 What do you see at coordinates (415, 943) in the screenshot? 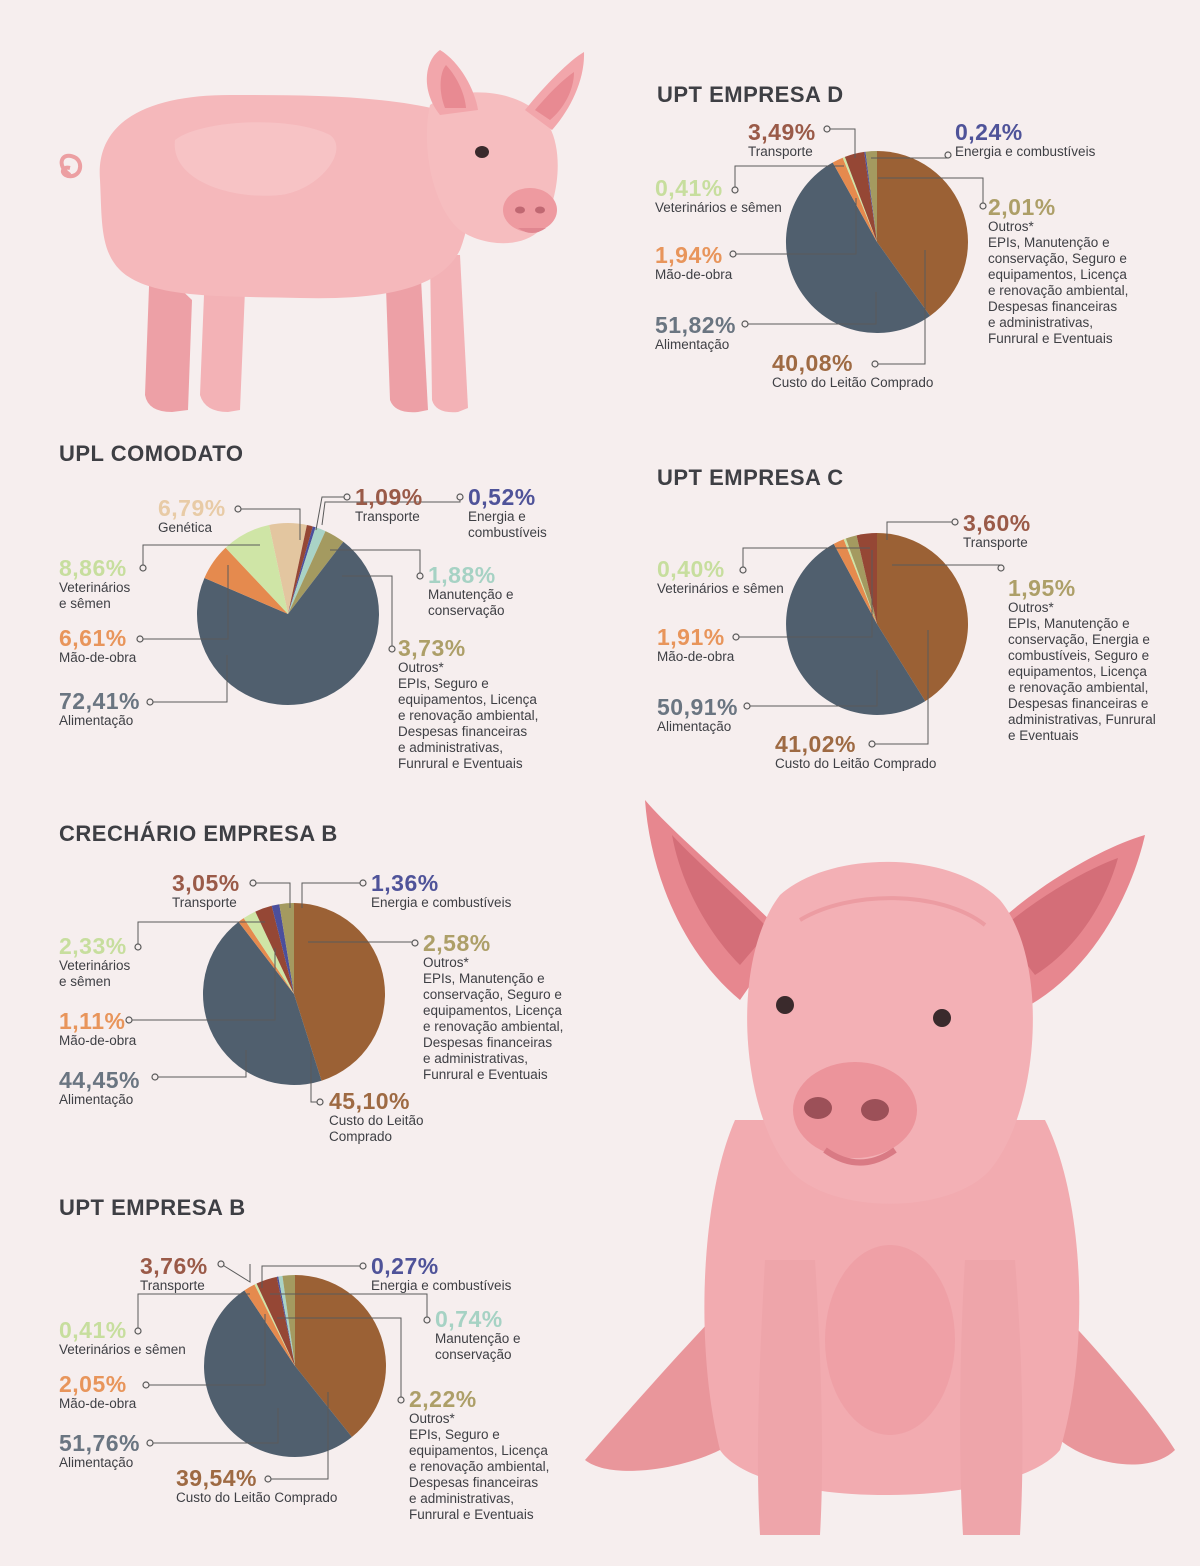
I see `crechario-empresa-b-leader-dot-outros` at bounding box center [415, 943].